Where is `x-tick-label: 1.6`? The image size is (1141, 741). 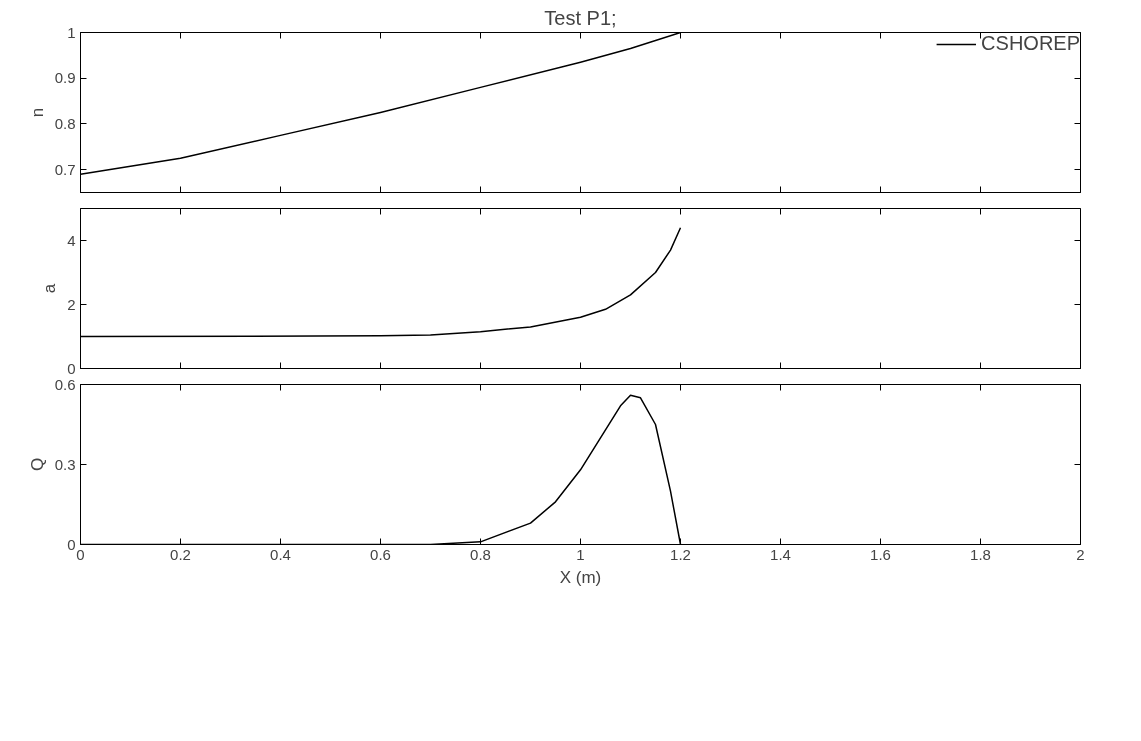
x-tick-label: 1.6 is located at coordinates (880, 554).